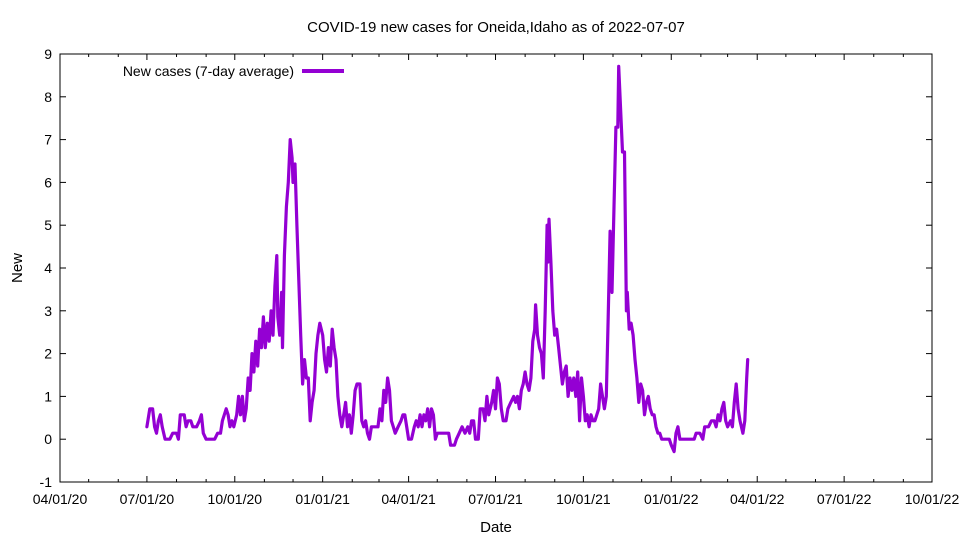  Describe the element at coordinates (844, 499) in the screenshot. I see `x-tick-label: 07/01/22` at that location.